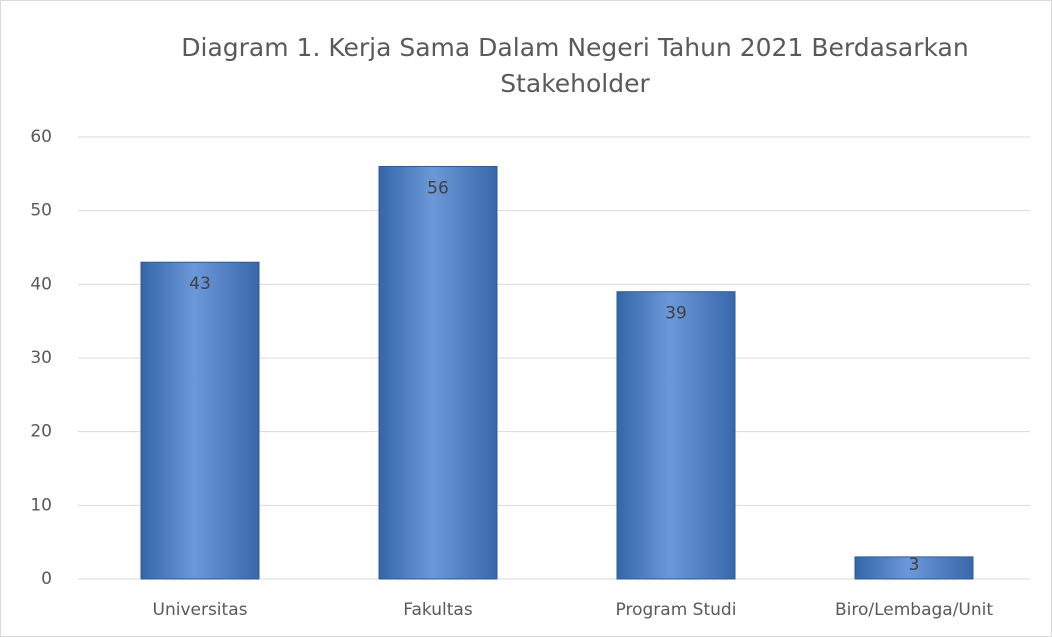 The height and width of the screenshot is (637, 1052). I want to click on data-label: 3, so click(914, 565).